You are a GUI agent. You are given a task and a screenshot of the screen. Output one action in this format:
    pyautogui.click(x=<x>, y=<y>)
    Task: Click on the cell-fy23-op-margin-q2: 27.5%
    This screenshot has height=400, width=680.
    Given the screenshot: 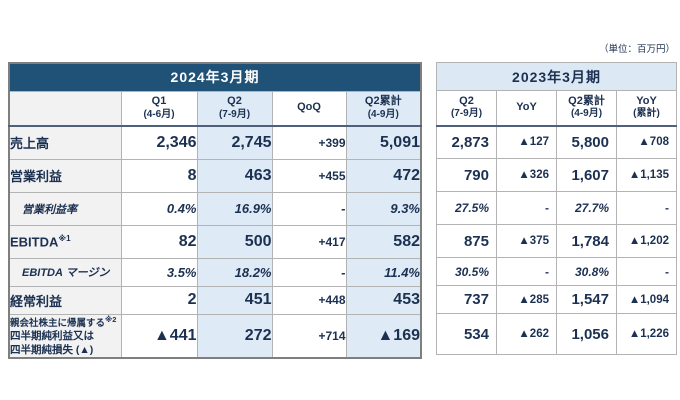 What is the action you would take?
    pyautogui.click(x=466, y=208)
    